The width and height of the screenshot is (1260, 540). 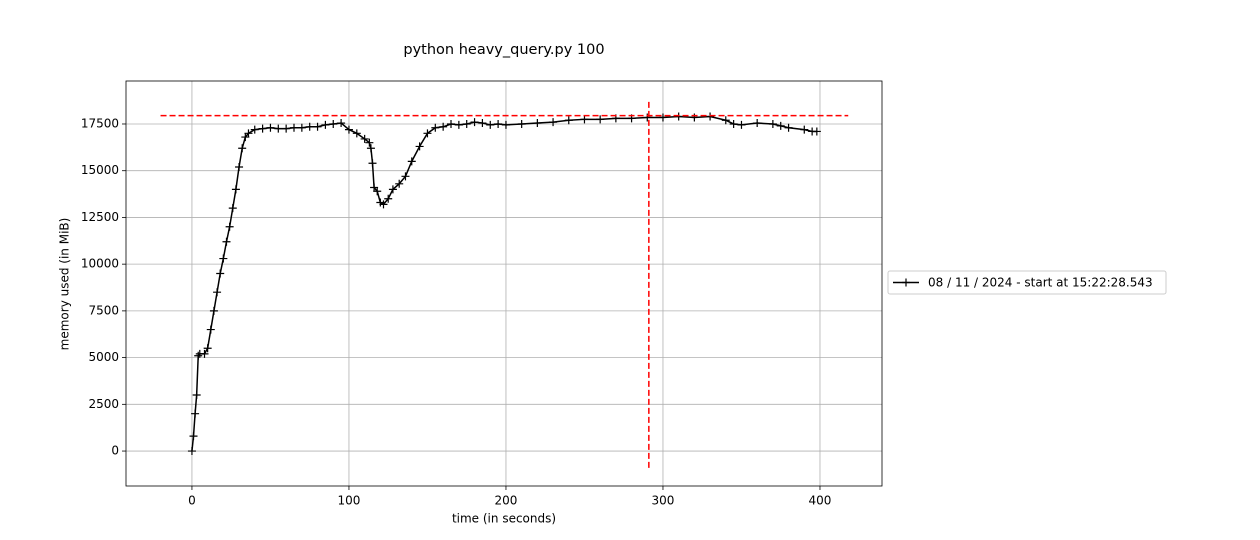 I want to click on y-tick-label: 15000, so click(x=100, y=170).